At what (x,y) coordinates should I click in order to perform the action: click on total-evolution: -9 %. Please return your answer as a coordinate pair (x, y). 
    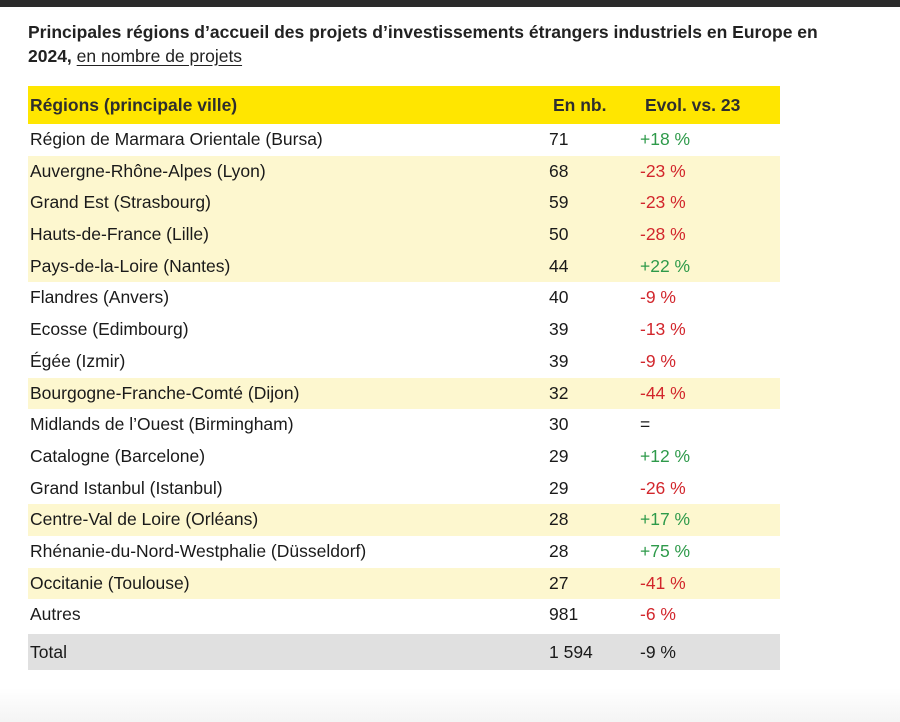
    Looking at the image, I should click on (658, 652).